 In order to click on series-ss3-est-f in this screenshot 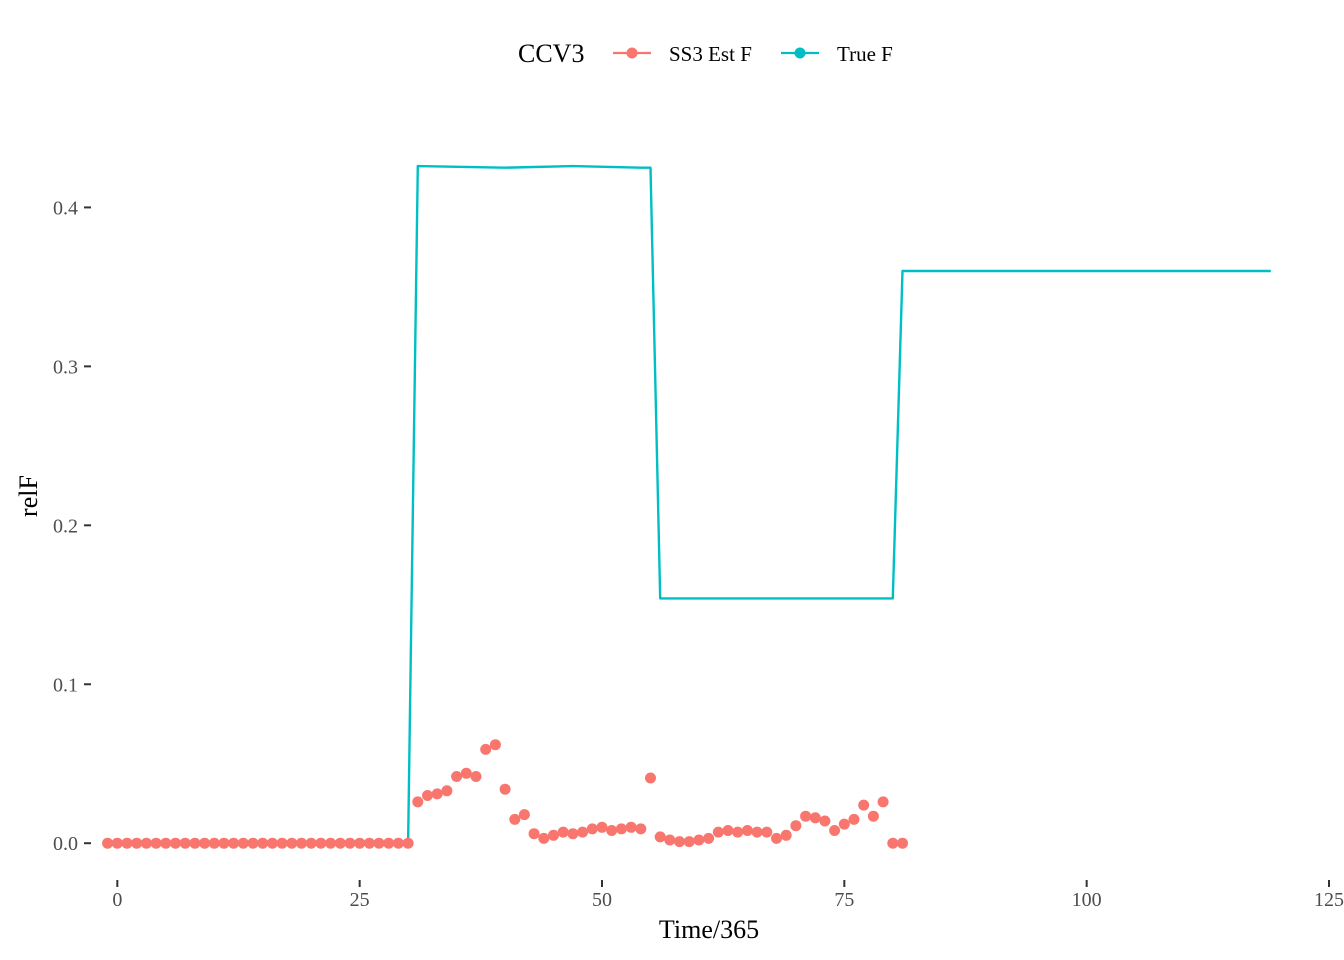, I will do `click(505, 794)`.